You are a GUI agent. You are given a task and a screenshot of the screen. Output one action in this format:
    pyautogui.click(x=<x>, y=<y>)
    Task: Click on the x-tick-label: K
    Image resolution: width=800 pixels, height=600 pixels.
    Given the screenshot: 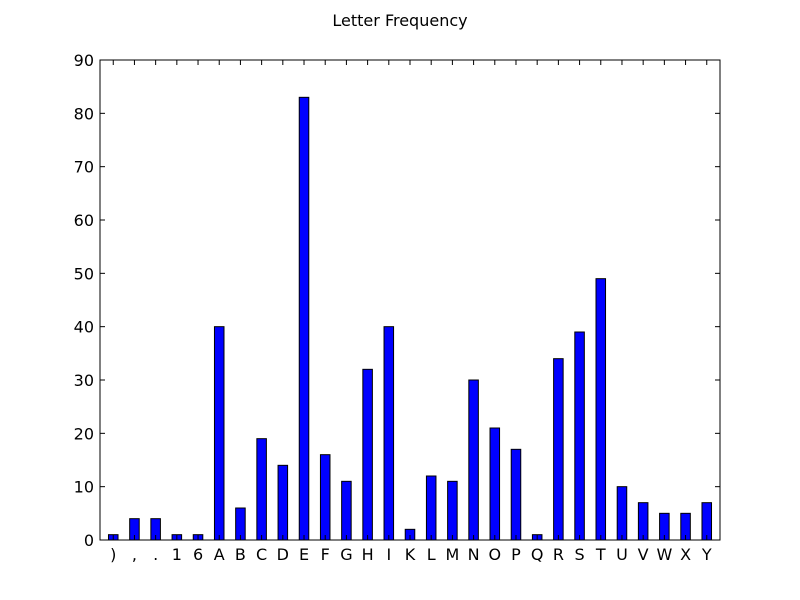 What is the action you would take?
    pyautogui.click(x=410, y=554)
    